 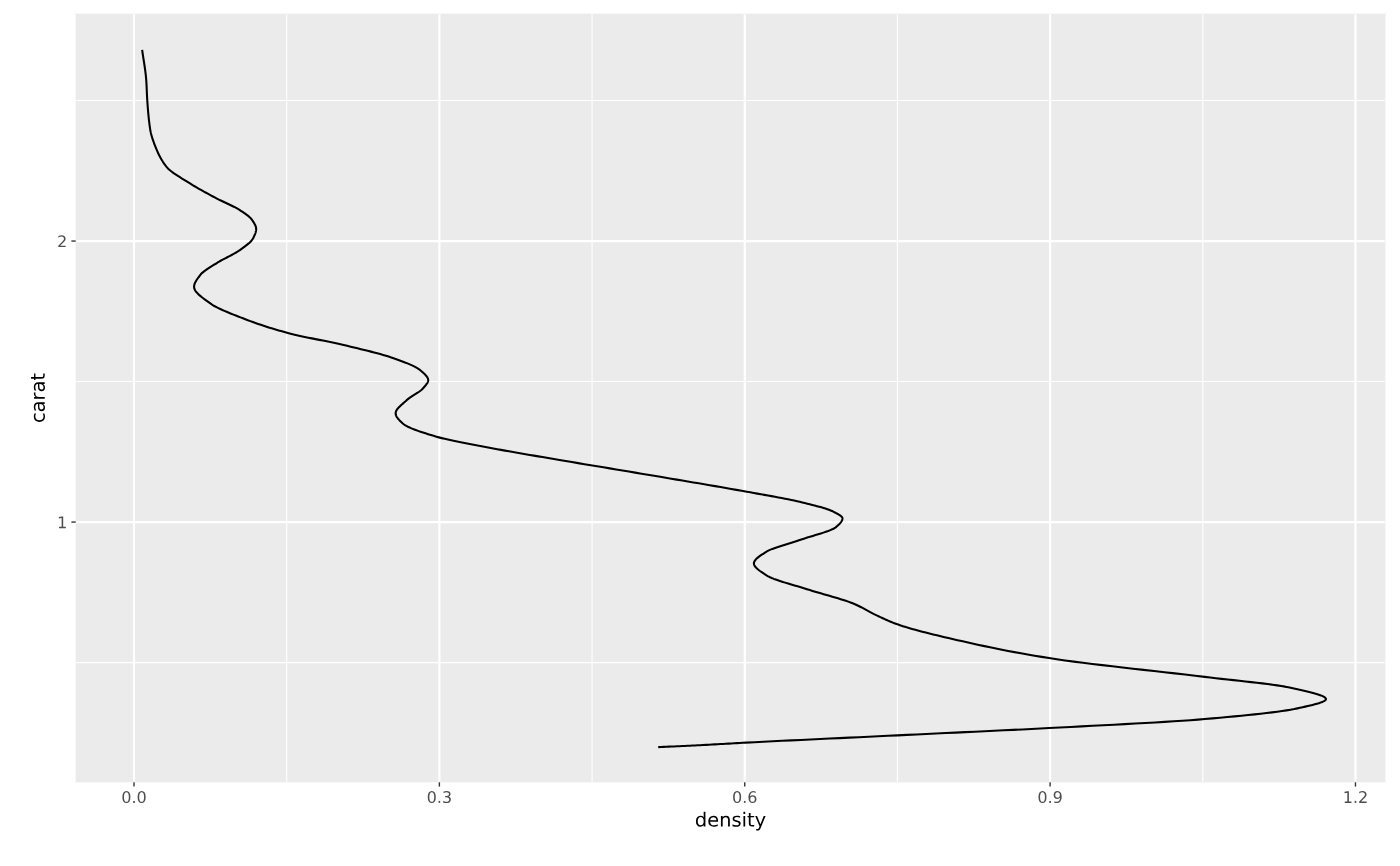 What do you see at coordinates (62, 522) in the screenshot?
I see `y-tick-label: 1` at bounding box center [62, 522].